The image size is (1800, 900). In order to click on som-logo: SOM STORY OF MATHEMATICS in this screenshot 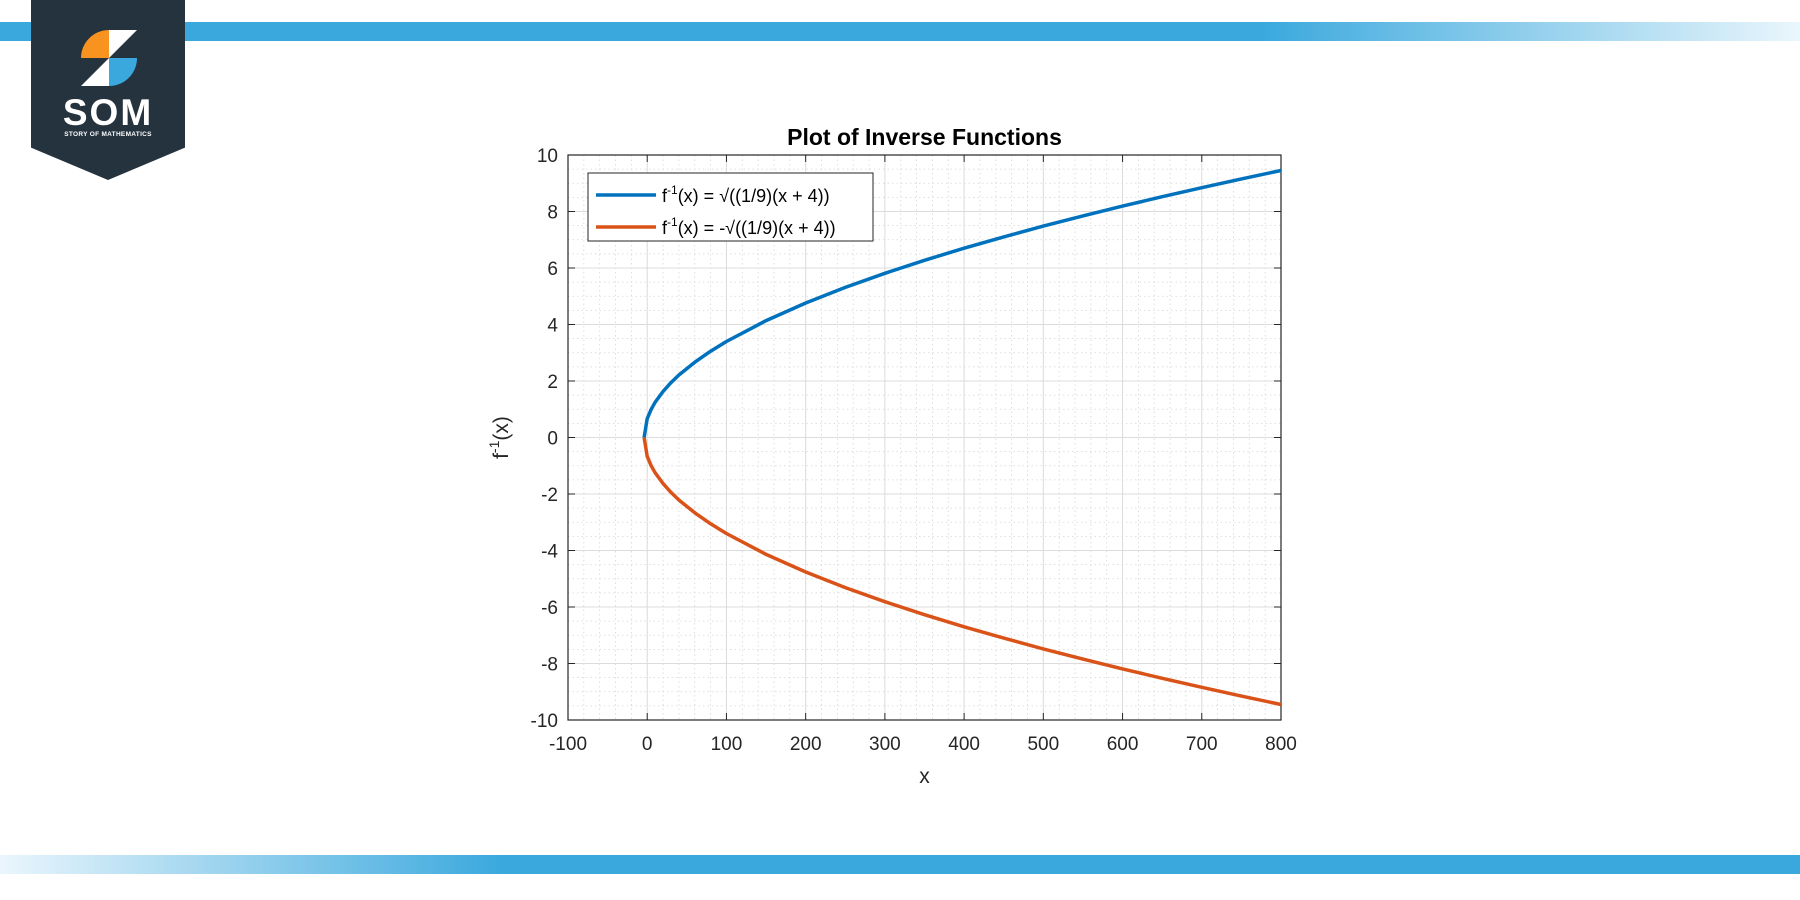, I will do `click(108, 90)`.